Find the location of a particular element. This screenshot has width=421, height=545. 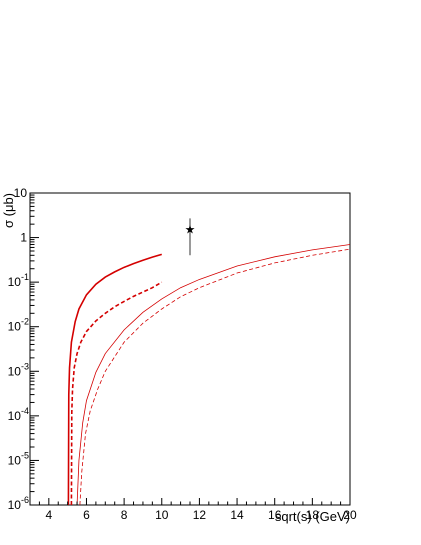

y-axis-label: σ (μb) is located at coordinates (8, 210).